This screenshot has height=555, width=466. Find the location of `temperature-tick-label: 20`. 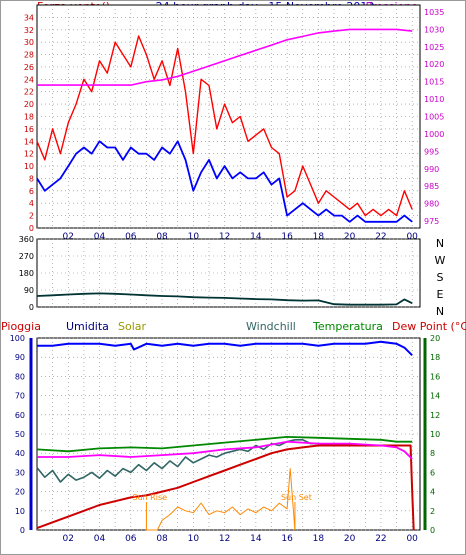

temperature-tick-label: 20 is located at coordinates (435, 338).